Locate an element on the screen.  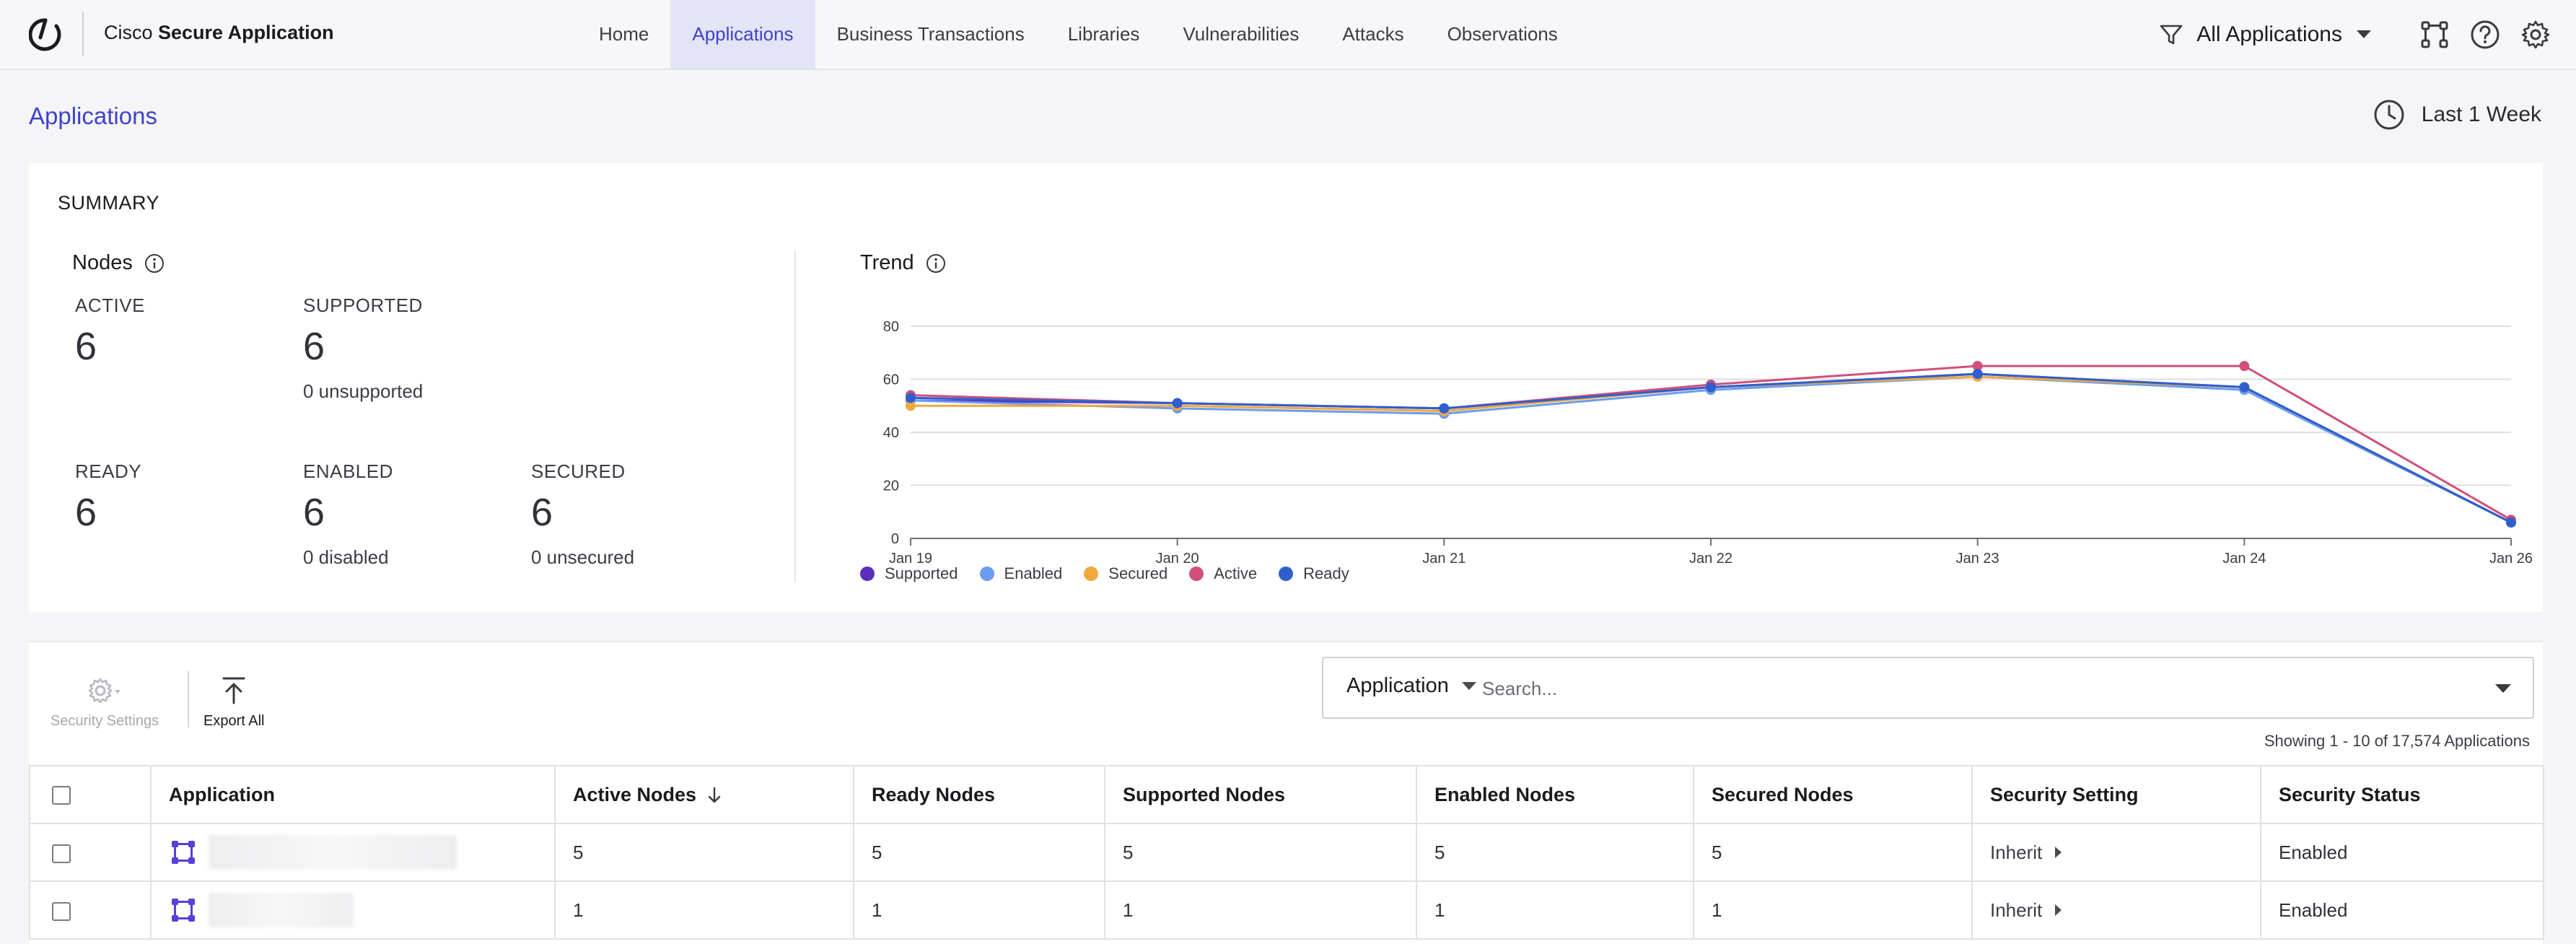
ready-nodes-cell: 1 is located at coordinates (979, 910).